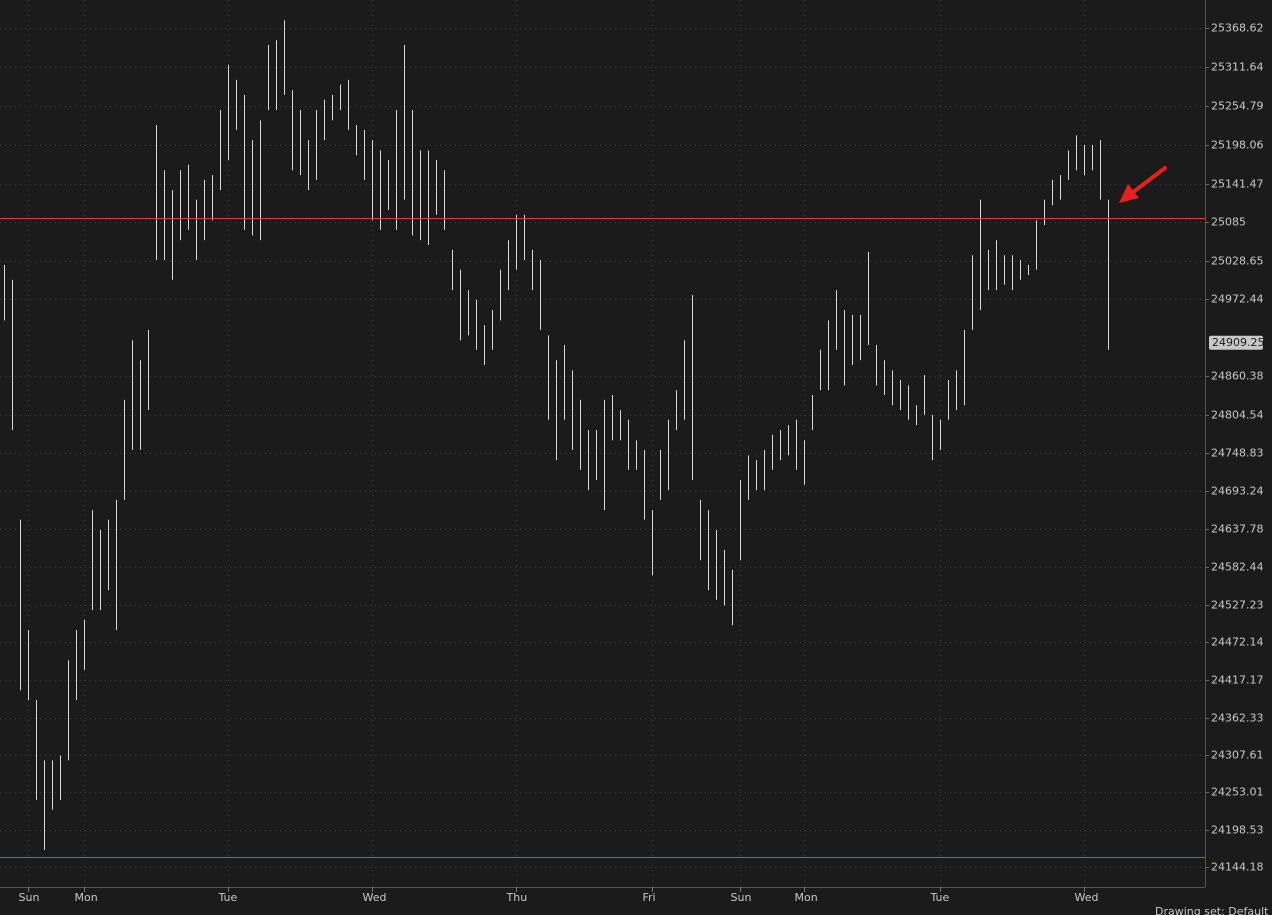  I want to click on y-tick-label: 24253.01, so click(1237, 792).